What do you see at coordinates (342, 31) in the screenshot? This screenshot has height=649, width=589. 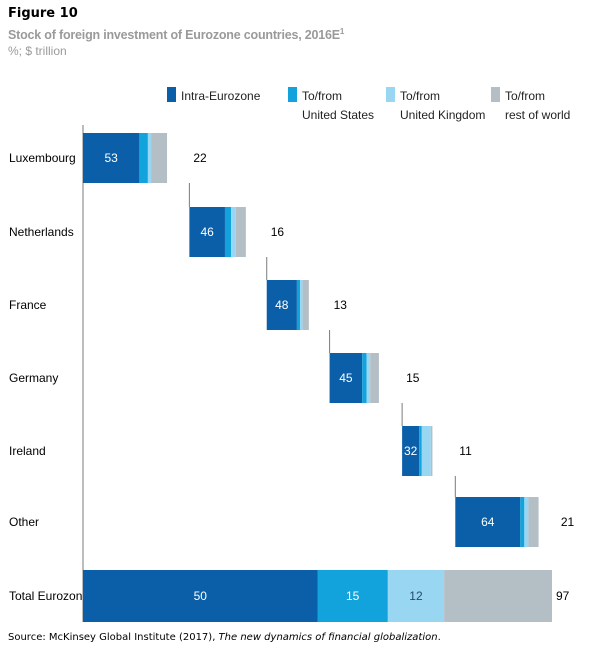 I see `title-footnote-marker: 1` at bounding box center [342, 31].